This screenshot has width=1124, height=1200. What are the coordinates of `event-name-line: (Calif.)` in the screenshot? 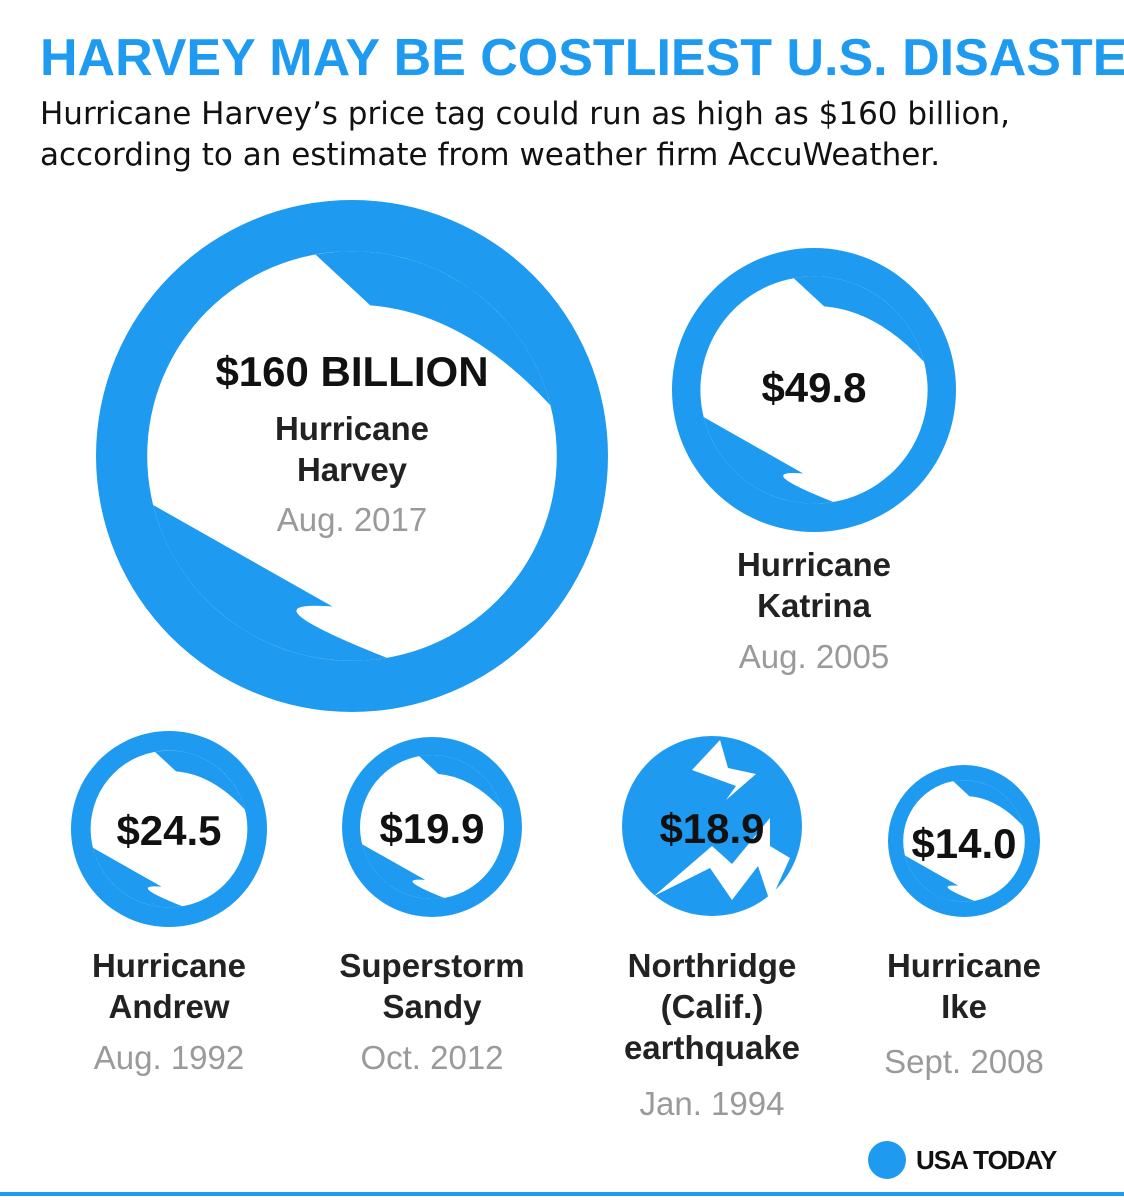 It's located at (712, 1006).